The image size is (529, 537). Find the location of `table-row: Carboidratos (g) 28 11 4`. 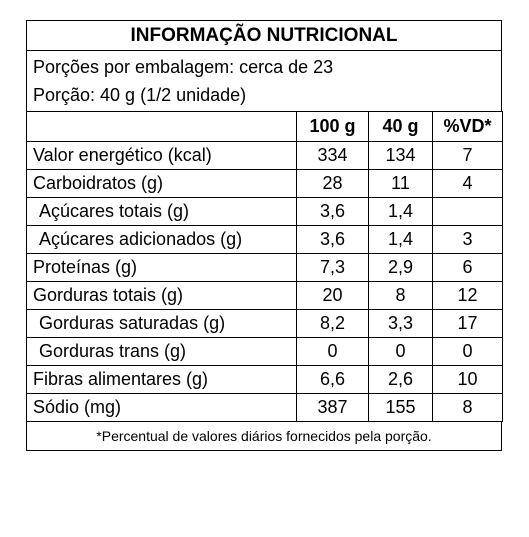

table-row: Carboidratos (g) 28 11 4 is located at coordinates (264, 183).